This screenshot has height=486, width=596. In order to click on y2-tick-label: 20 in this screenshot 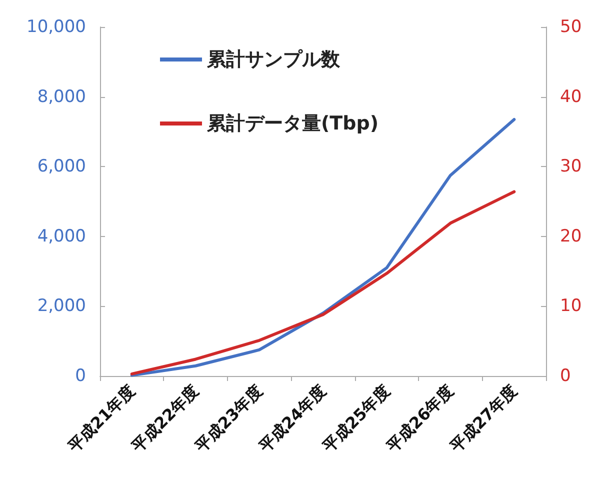, I will do `click(571, 236)`.